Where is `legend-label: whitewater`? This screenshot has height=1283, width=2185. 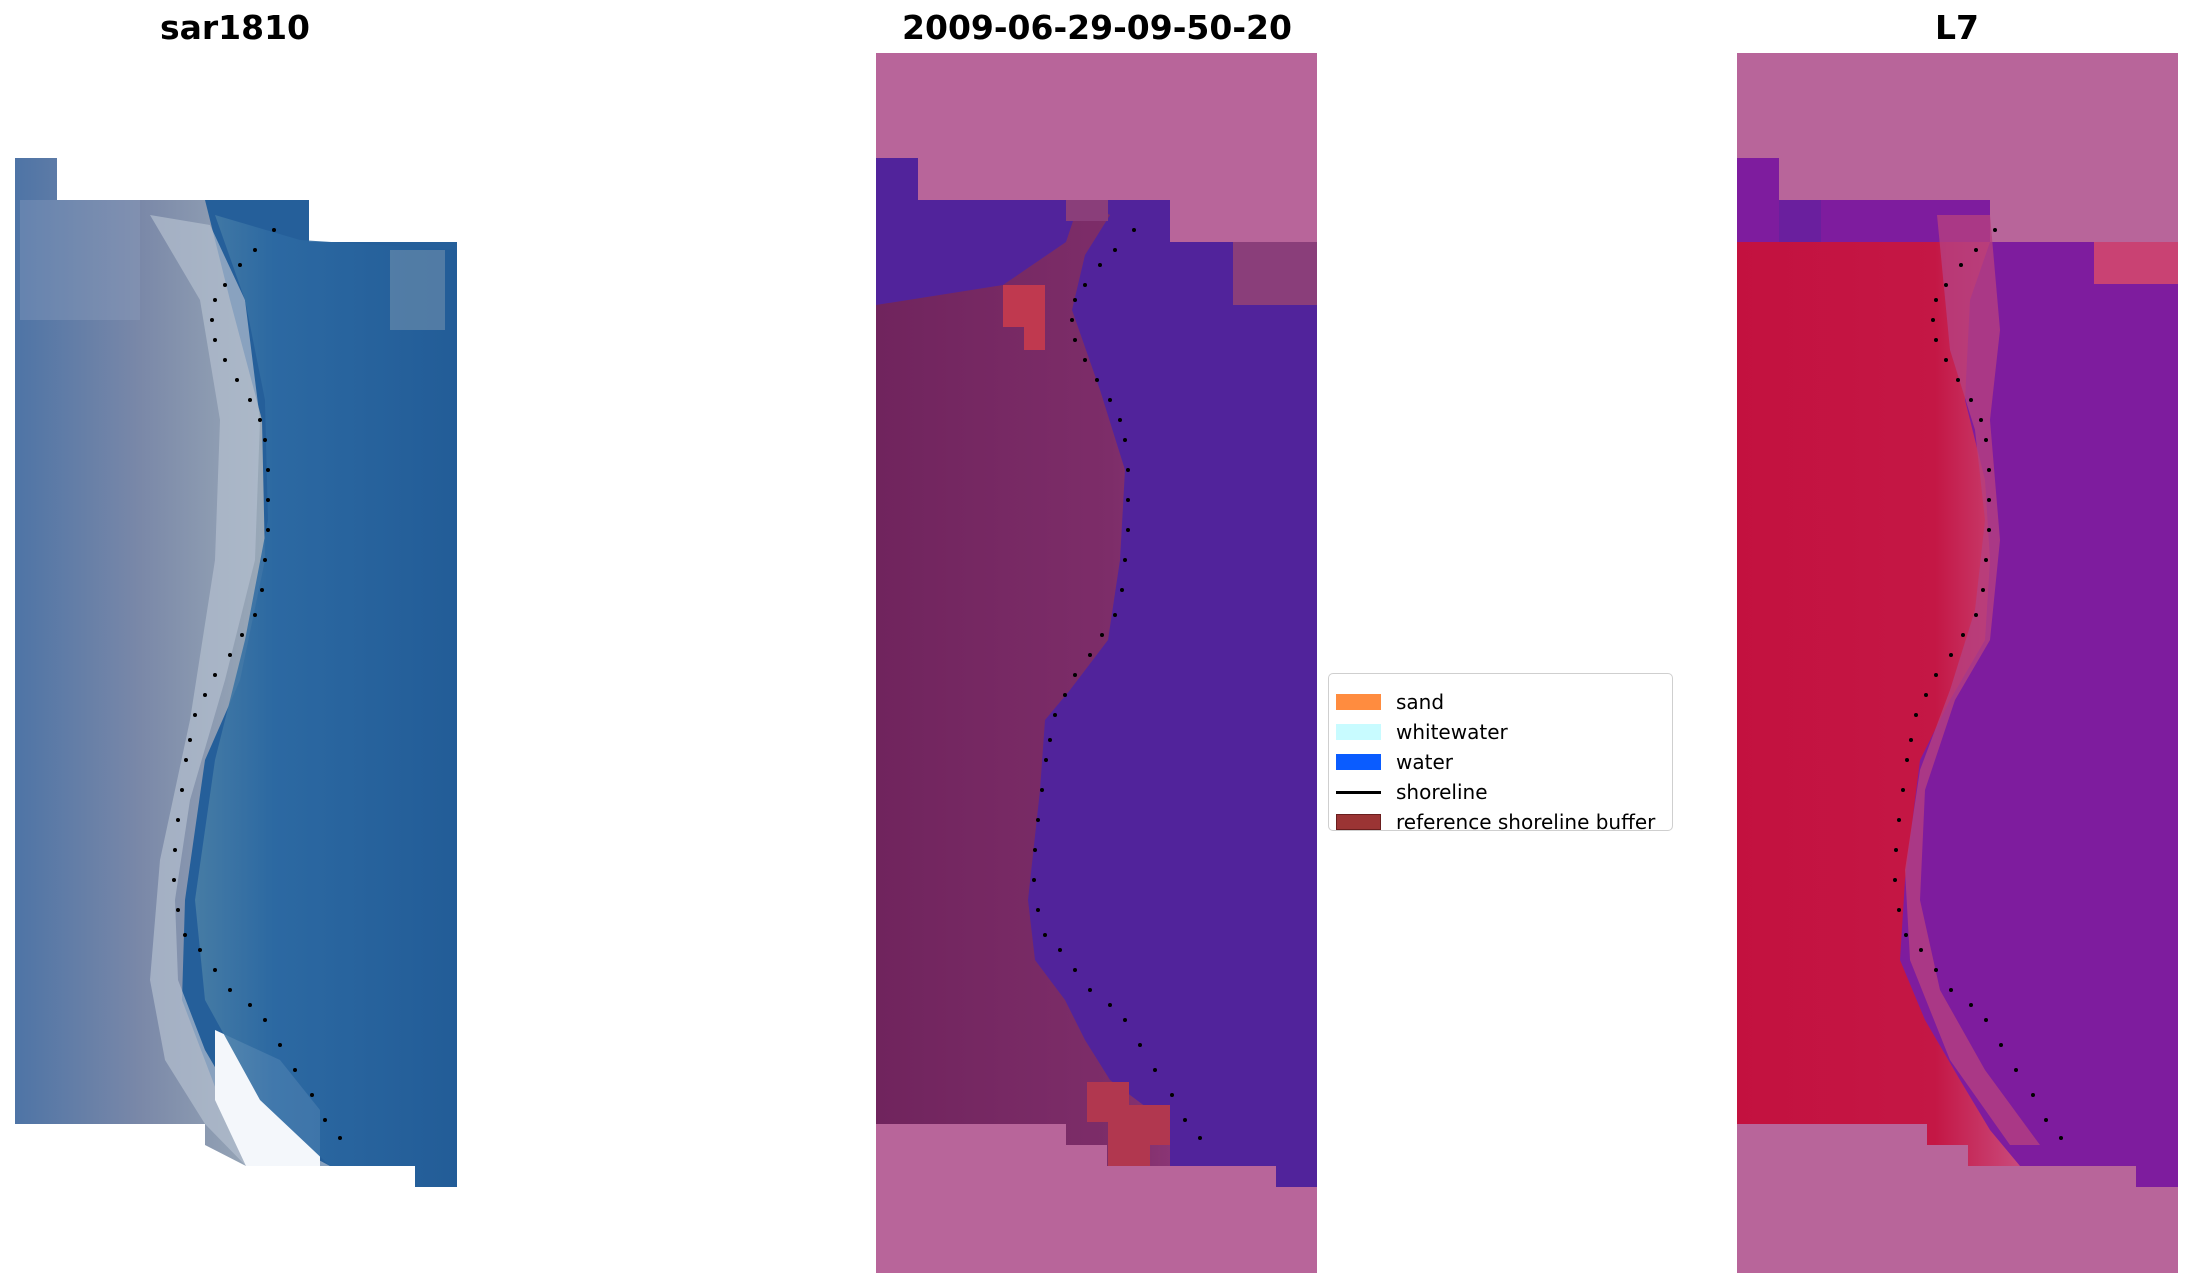
legend-label: whitewater is located at coordinates (1452, 732).